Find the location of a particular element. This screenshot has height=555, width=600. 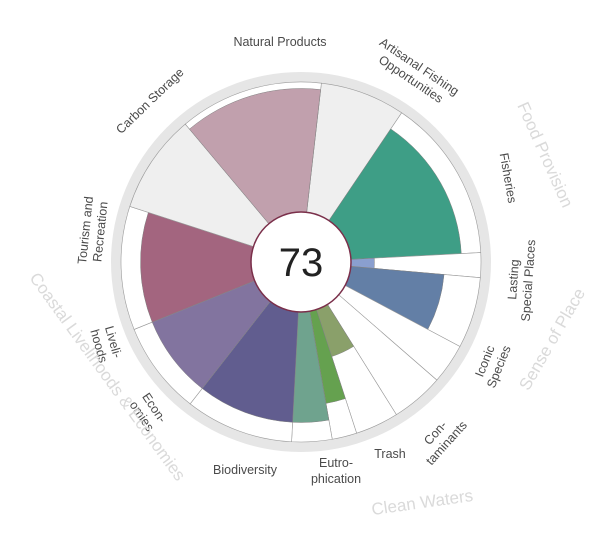

goal-label-fisheries: Fisheries is located at coordinates (508, 178).